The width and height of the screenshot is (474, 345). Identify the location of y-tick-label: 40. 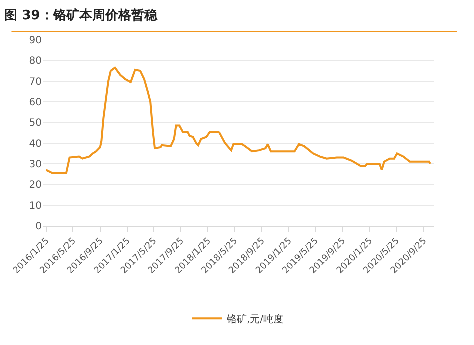
(35, 144).